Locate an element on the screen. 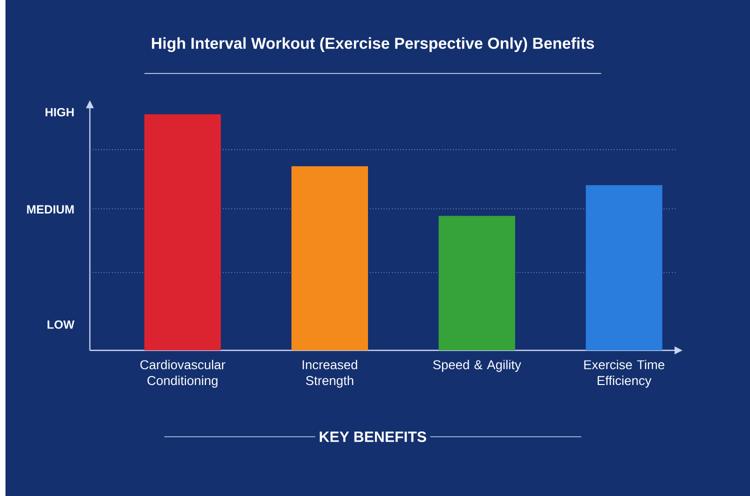 The image size is (750, 496). x-tick-label: Speed & Agility is located at coordinates (477, 366).